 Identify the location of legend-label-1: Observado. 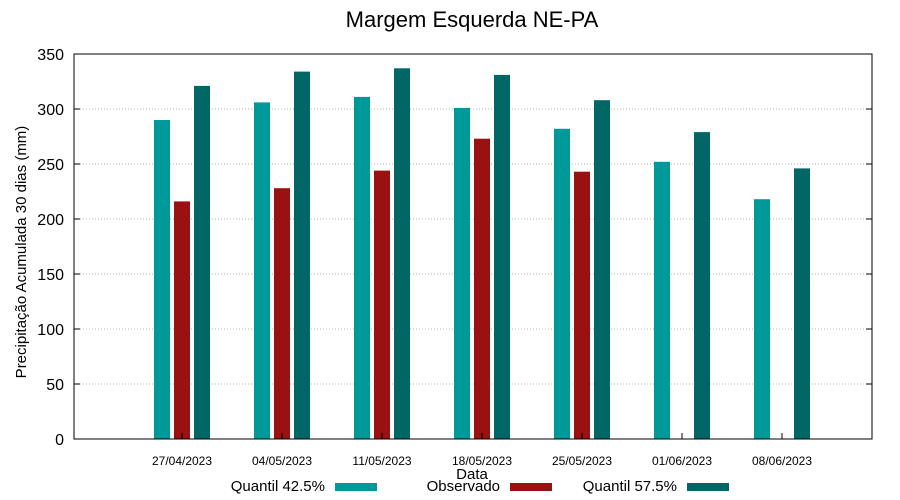
(463, 486).